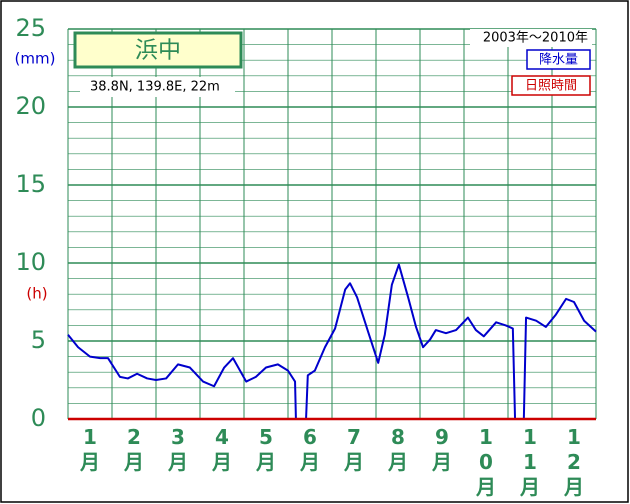 The height and width of the screenshot is (504, 630). I want to click on location-bg, so click(157, 87).